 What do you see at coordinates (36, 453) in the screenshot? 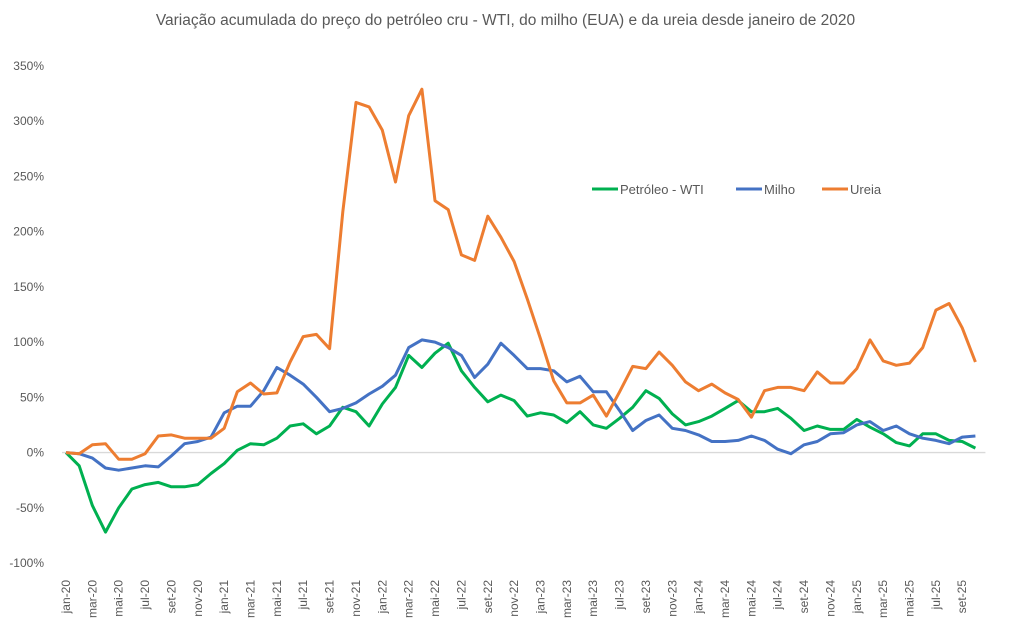
I see `y-tick-label: 0%` at bounding box center [36, 453].